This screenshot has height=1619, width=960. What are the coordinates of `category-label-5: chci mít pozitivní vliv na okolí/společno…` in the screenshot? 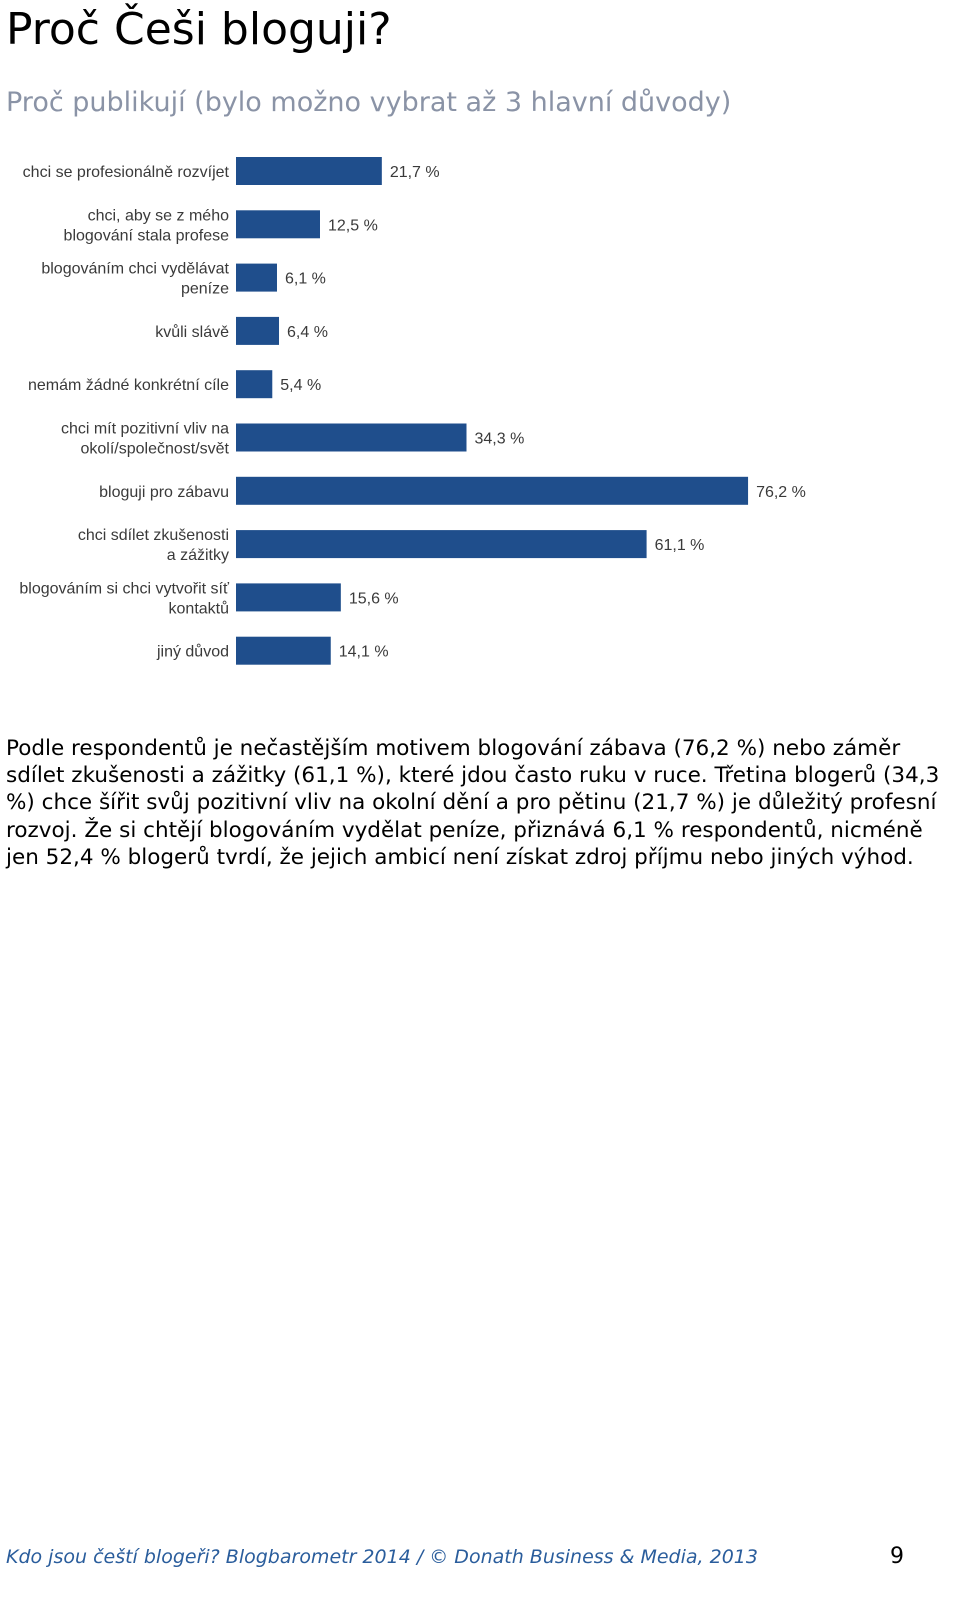 It's located at (145, 439).